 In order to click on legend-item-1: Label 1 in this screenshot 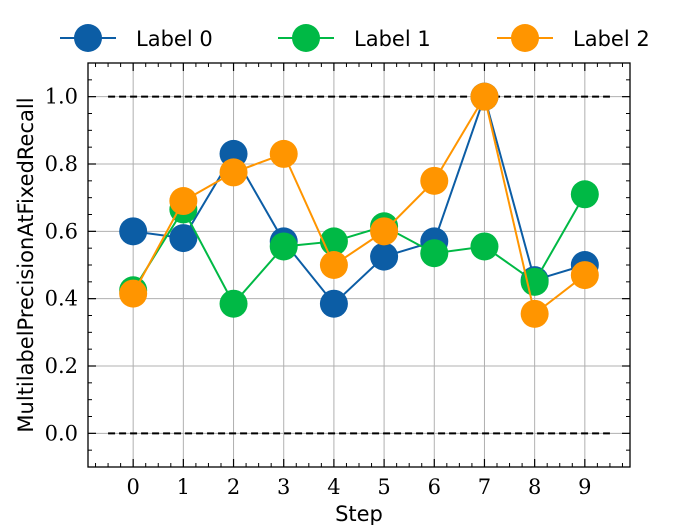, I will do `click(354, 38)`.